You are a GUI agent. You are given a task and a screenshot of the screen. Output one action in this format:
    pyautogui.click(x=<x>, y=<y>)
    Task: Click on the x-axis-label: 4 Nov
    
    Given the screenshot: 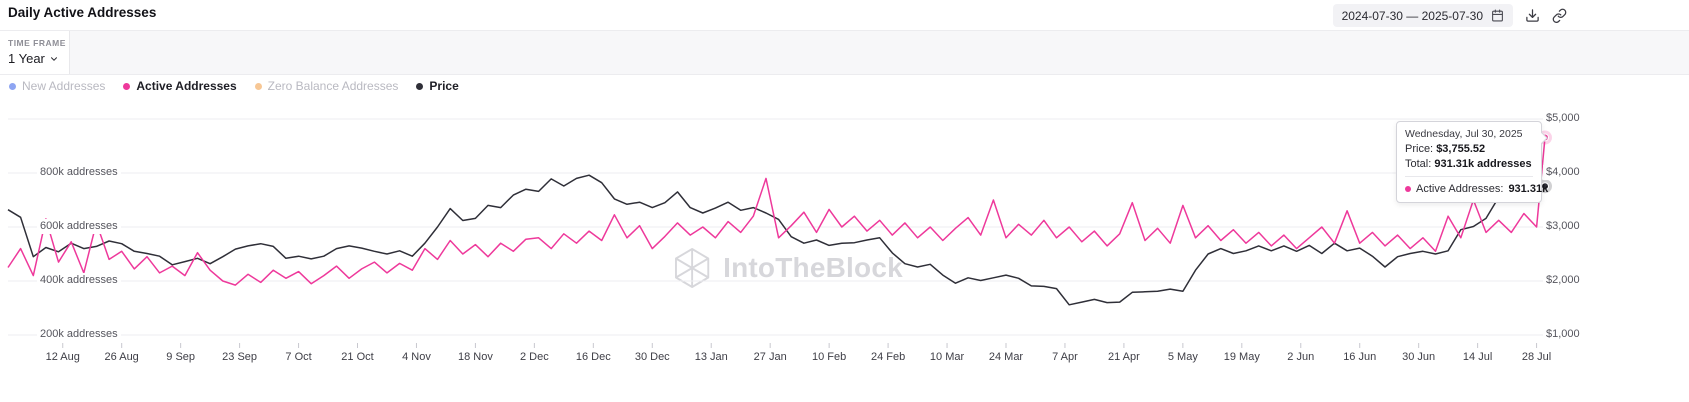 What is the action you would take?
    pyautogui.click(x=416, y=357)
    